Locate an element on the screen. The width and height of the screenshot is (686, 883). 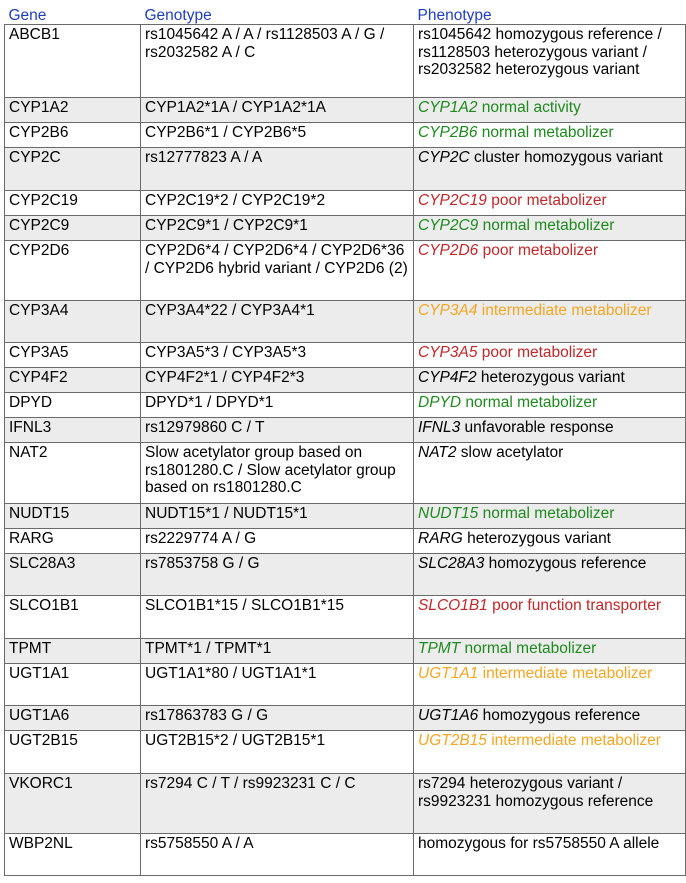
gene-cell: WBP2NL is located at coordinates (72, 854).